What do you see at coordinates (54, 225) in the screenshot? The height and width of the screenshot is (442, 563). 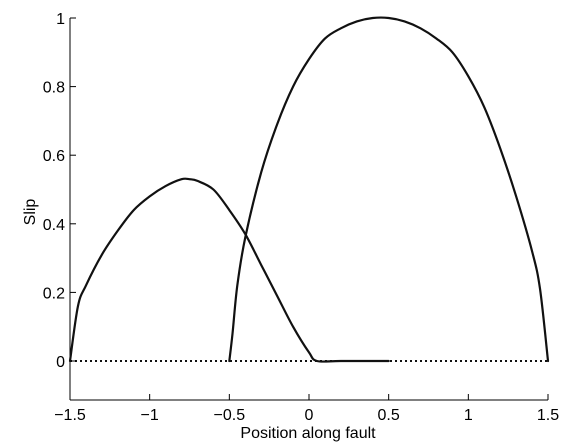 I see `y-tick-label: 0.4` at bounding box center [54, 225].